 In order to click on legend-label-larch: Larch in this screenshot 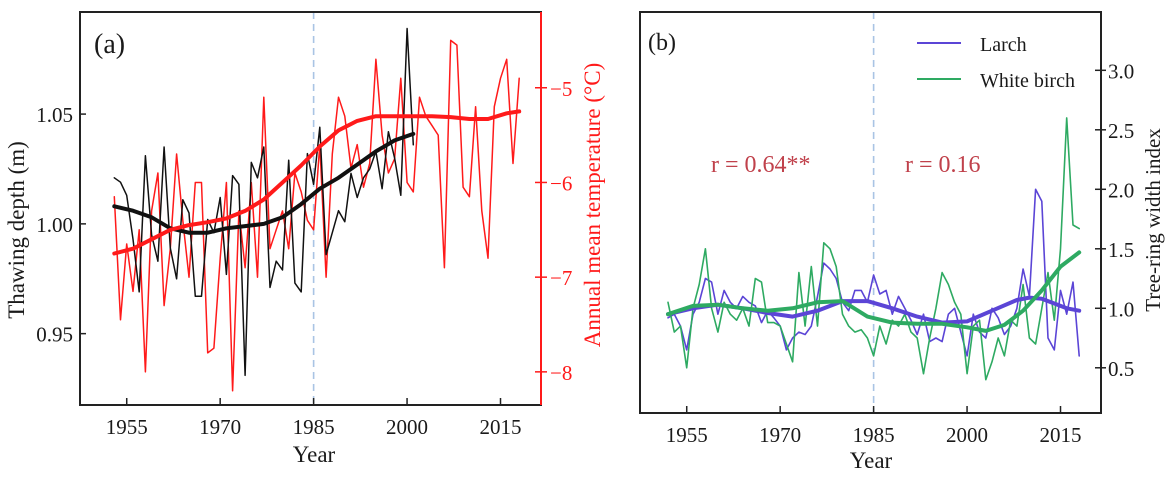, I will do `click(1003, 45)`.